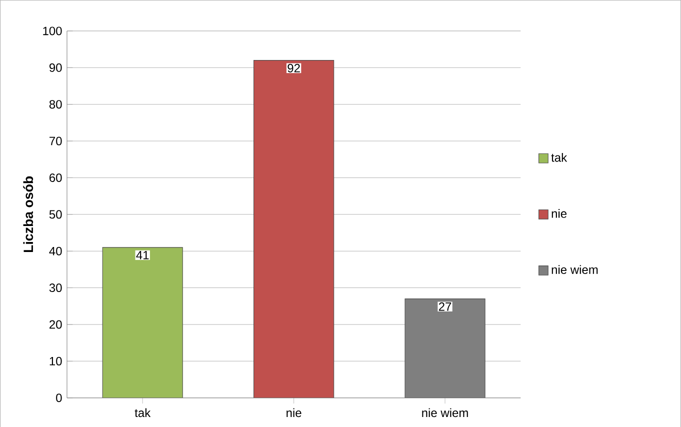 Image resolution: width=681 pixels, height=427 pixels. I want to click on y-tick-label: 100, so click(52, 30).